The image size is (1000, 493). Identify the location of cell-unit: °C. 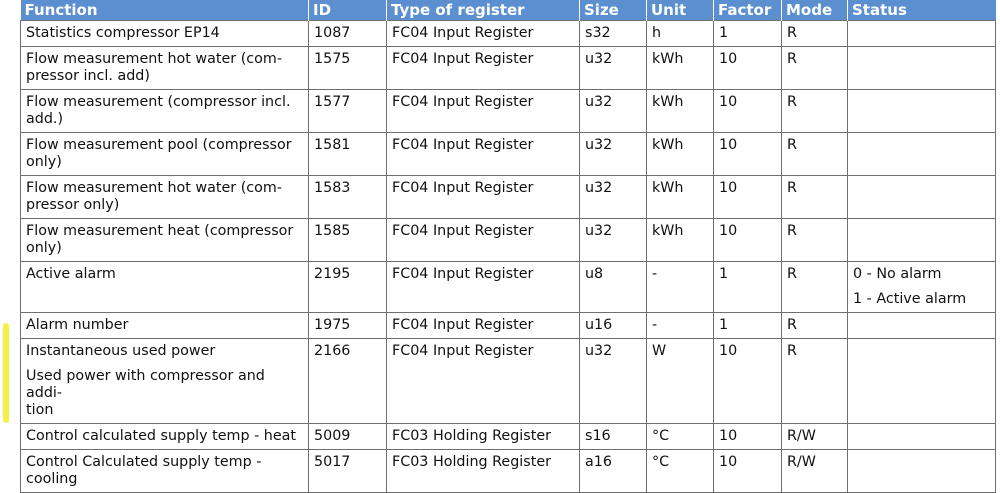
(680, 436).